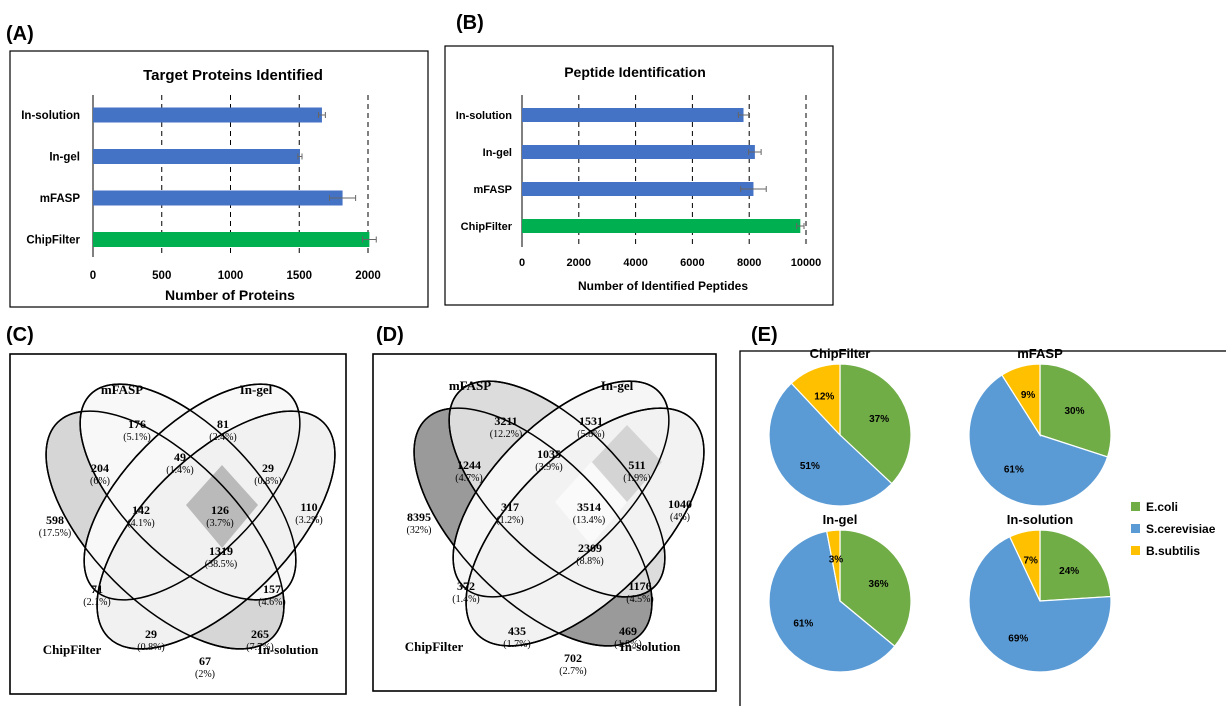 This screenshot has width=1226, height=711. I want to click on venn-d-region-count: 1176, so click(639, 586).